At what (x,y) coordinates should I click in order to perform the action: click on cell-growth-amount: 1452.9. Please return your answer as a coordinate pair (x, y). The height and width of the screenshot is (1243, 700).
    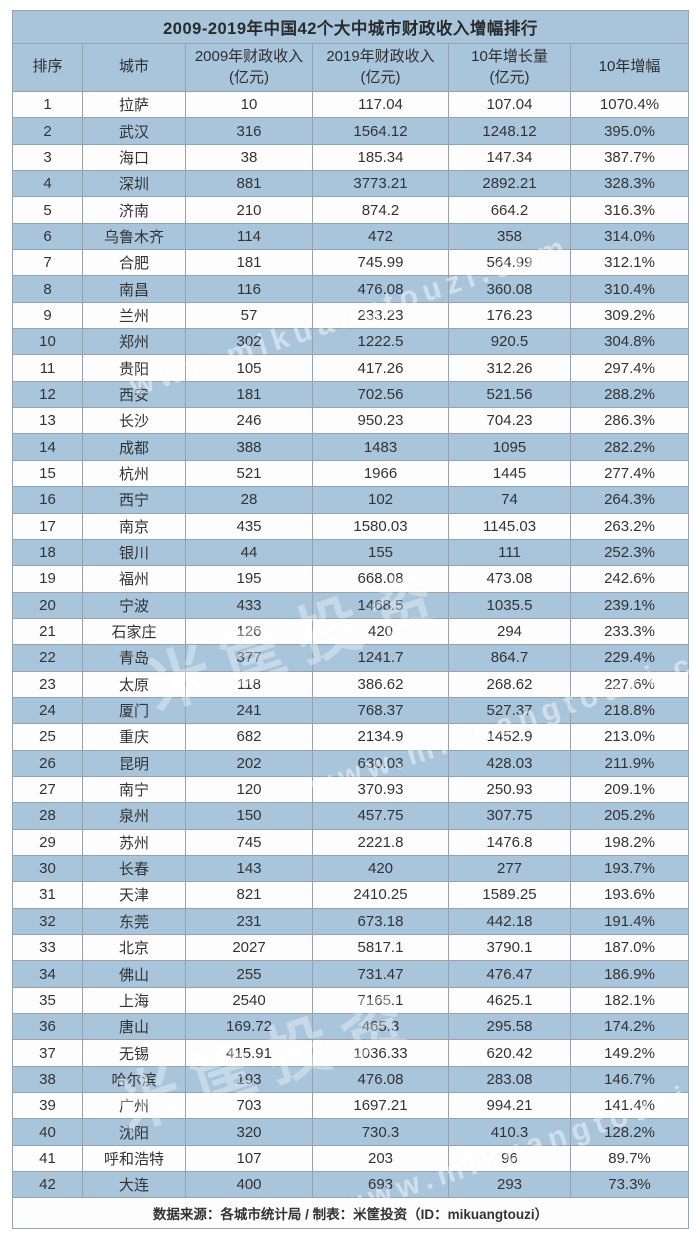
    Looking at the image, I should click on (509, 737).